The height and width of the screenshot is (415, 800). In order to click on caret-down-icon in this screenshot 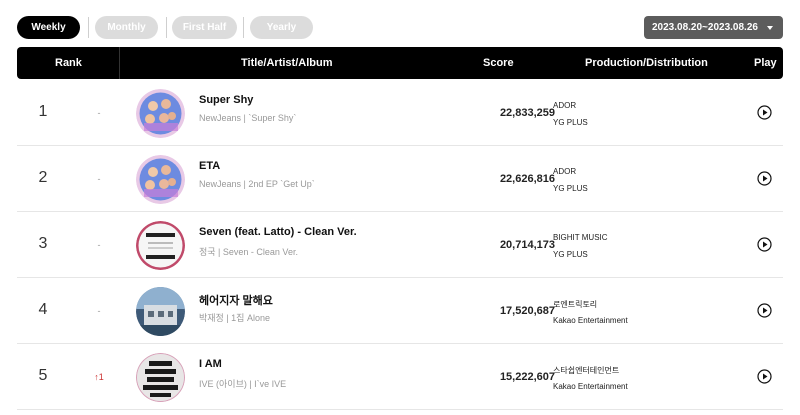, I will do `click(770, 28)`.